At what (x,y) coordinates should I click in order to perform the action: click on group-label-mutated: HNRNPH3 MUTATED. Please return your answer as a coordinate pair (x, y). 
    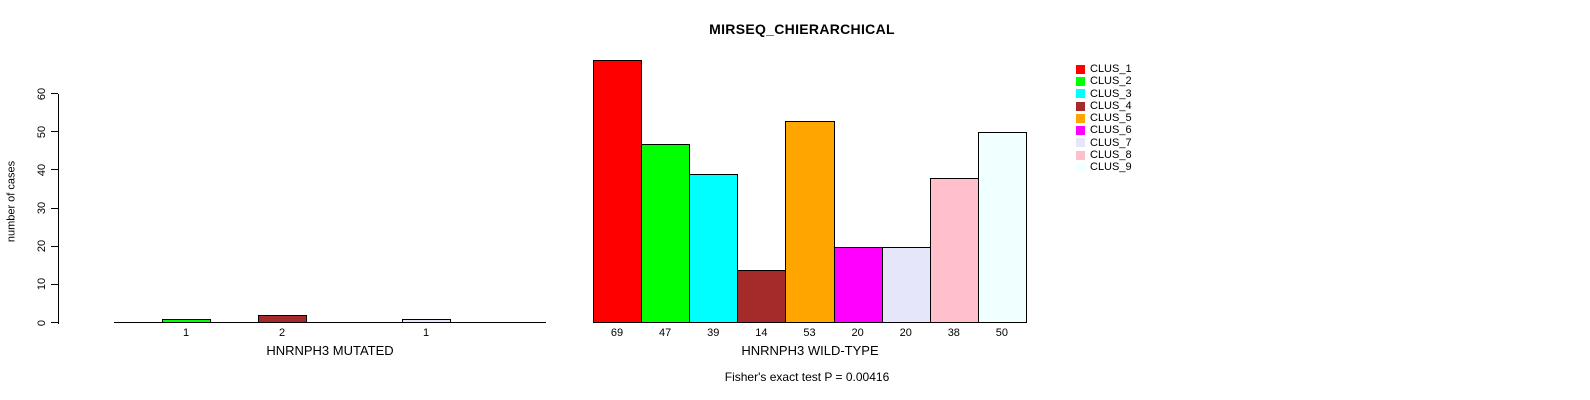
    Looking at the image, I should click on (330, 350).